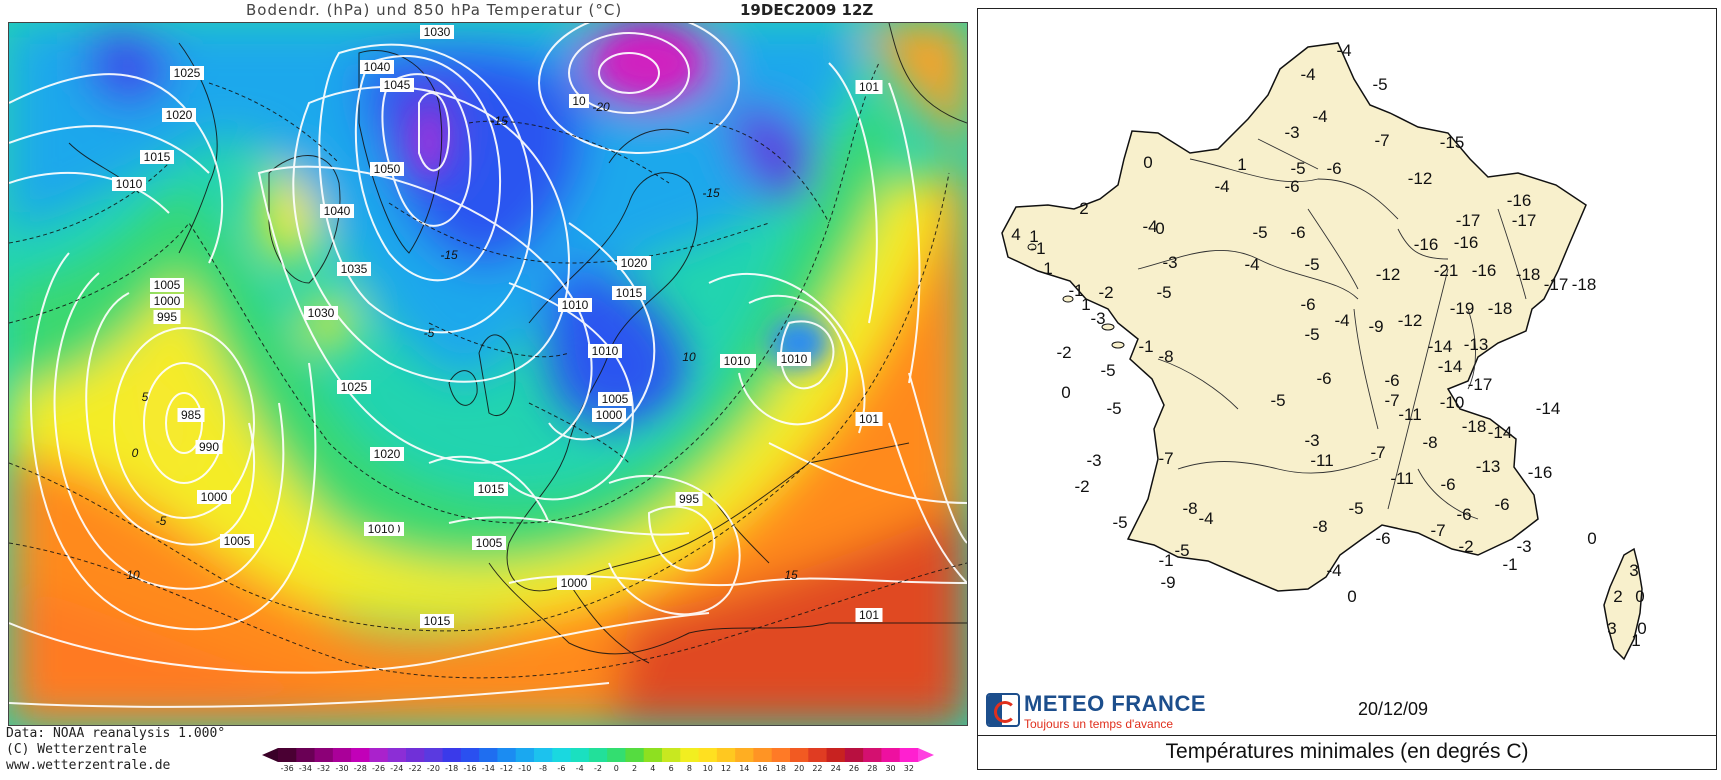 The width and height of the screenshot is (1721, 780). I want to click on temperature-label: -11, so click(1322, 460).